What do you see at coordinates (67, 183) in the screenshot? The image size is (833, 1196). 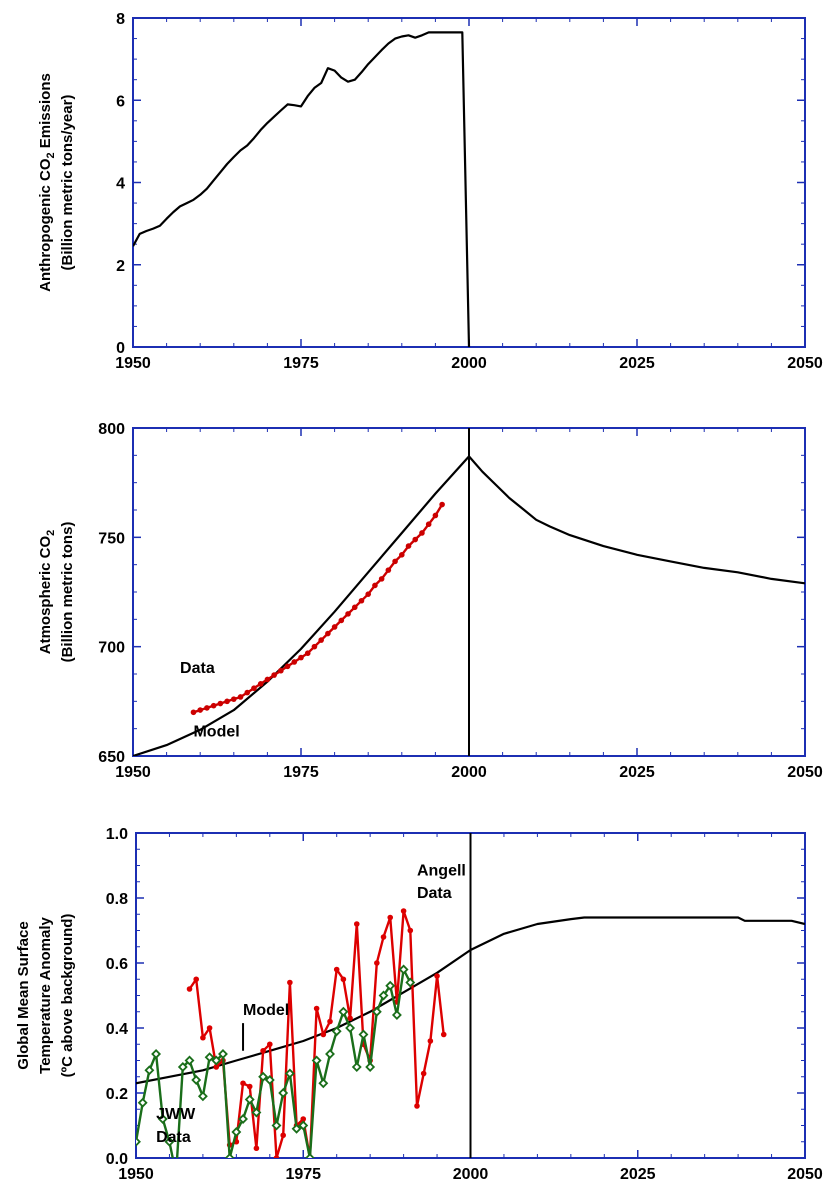 I see `y-axis-label: (Billion metric tons/year)` at bounding box center [67, 183].